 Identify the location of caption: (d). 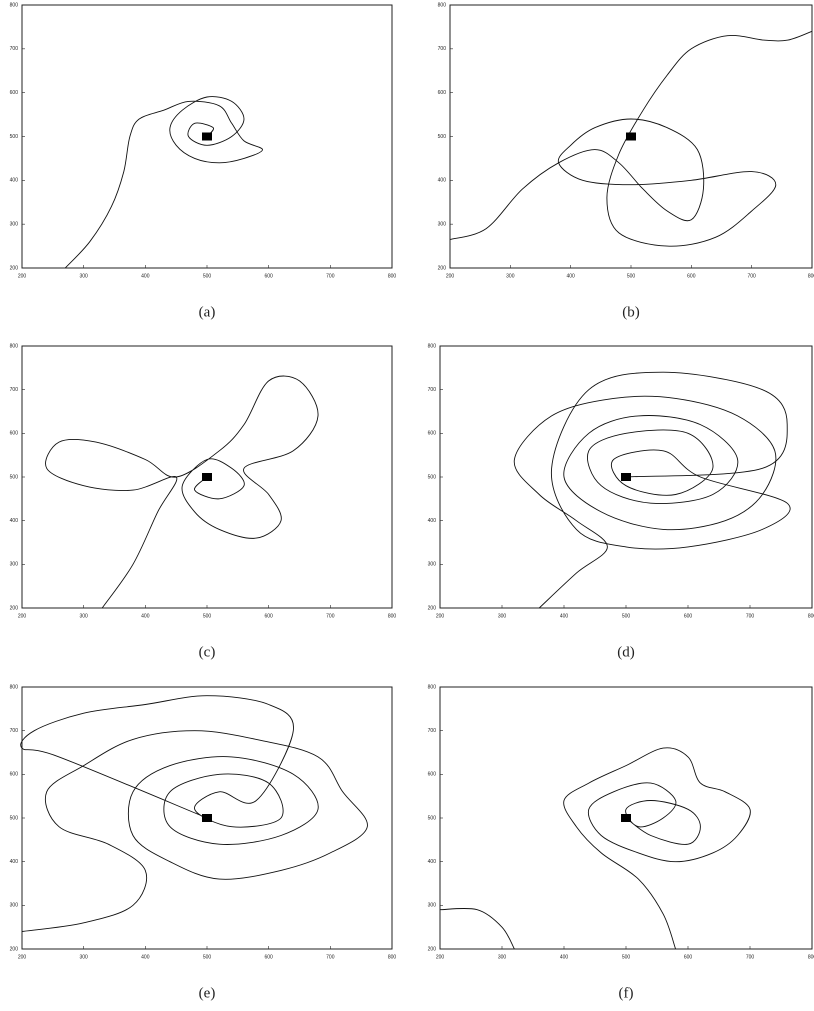
(626, 652).